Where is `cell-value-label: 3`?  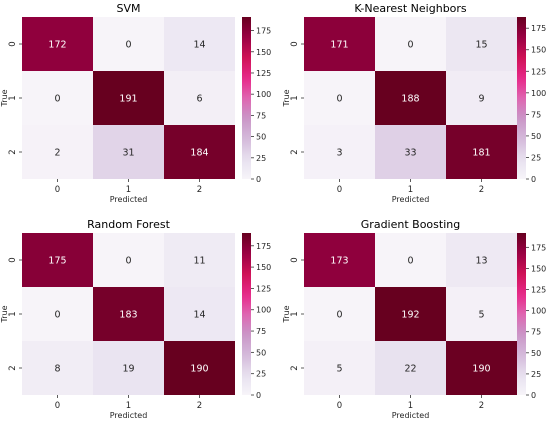
cell-value-label: 3 is located at coordinates (339, 153).